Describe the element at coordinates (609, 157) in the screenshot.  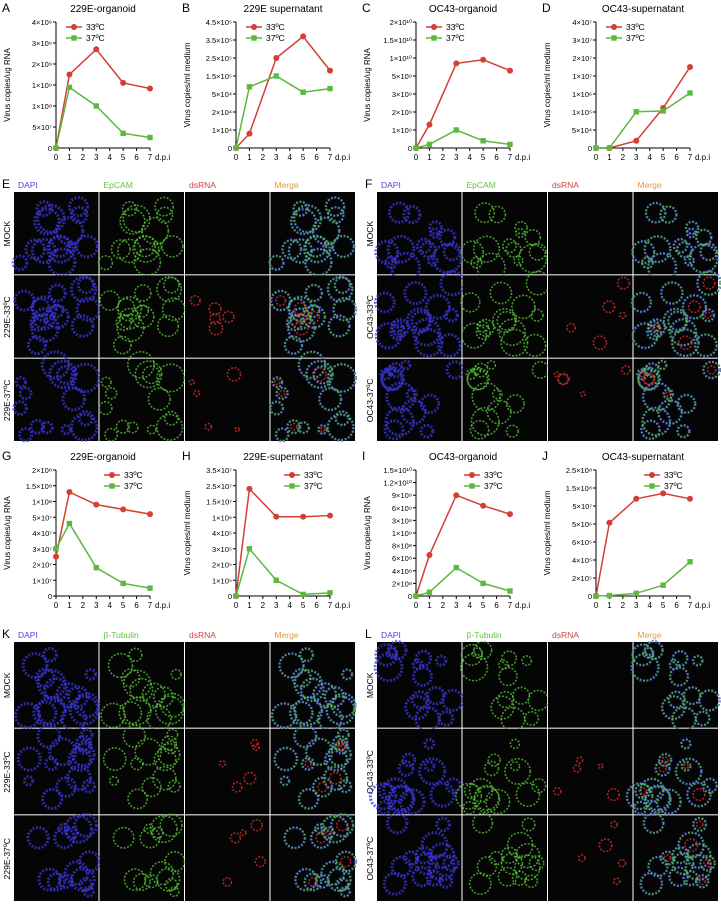
I see `x-tick-label: 1` at that location.